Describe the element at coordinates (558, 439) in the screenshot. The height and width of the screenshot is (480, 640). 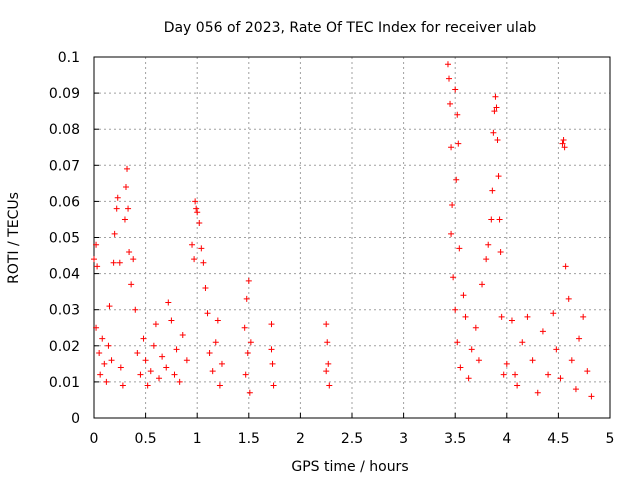
I see `x-tick-label: 4.5` at that location.